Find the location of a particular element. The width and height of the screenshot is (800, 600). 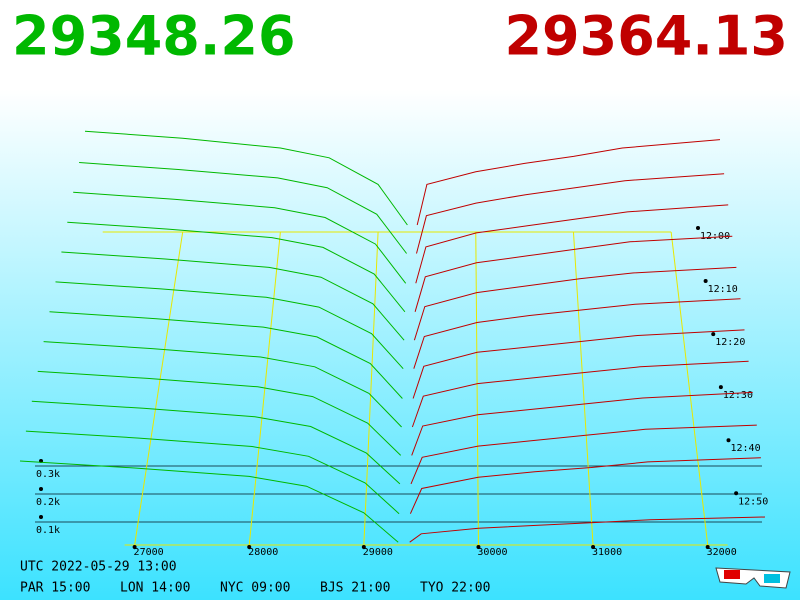

city-time: LON 14:00 is located at coordinates (155, 588).